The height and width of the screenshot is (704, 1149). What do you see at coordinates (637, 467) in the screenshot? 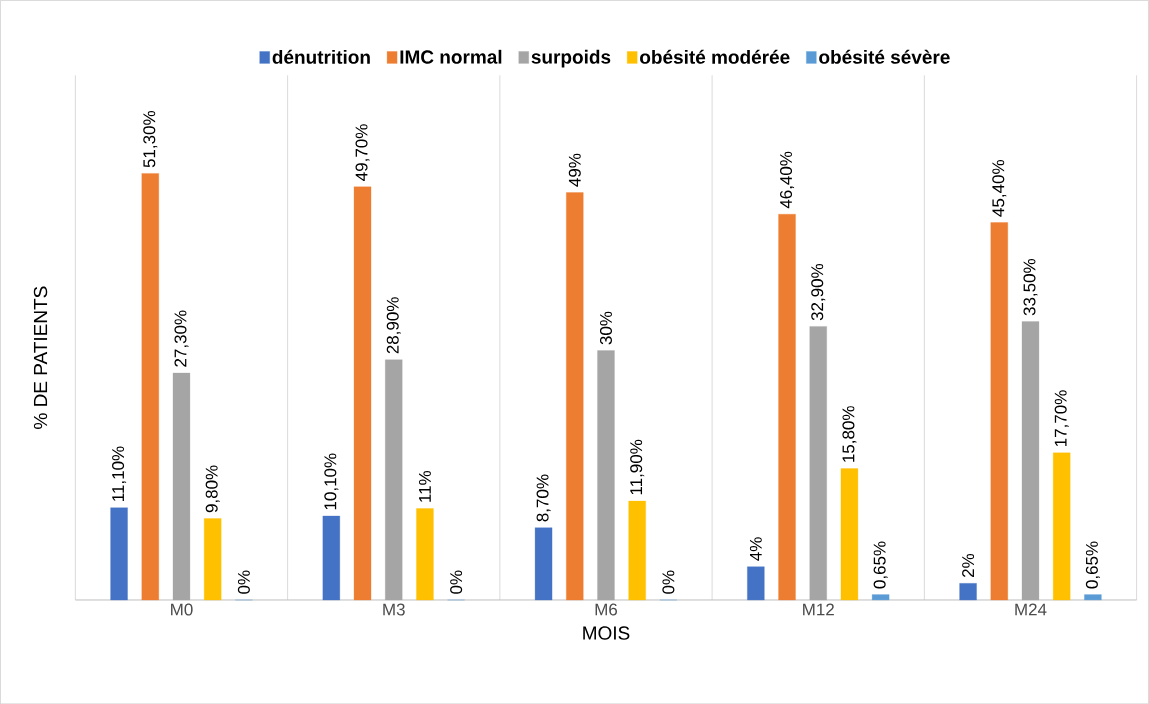
I see `data-label: 11,90%` at bounding box center [637, 467].